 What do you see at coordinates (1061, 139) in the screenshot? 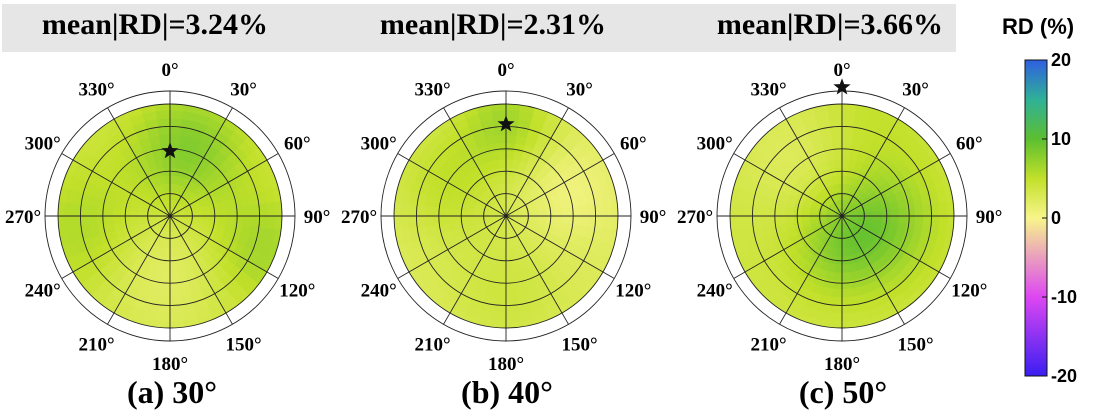
I see `colorbar-tick-label: 10` at bounding box center [1061, 139].